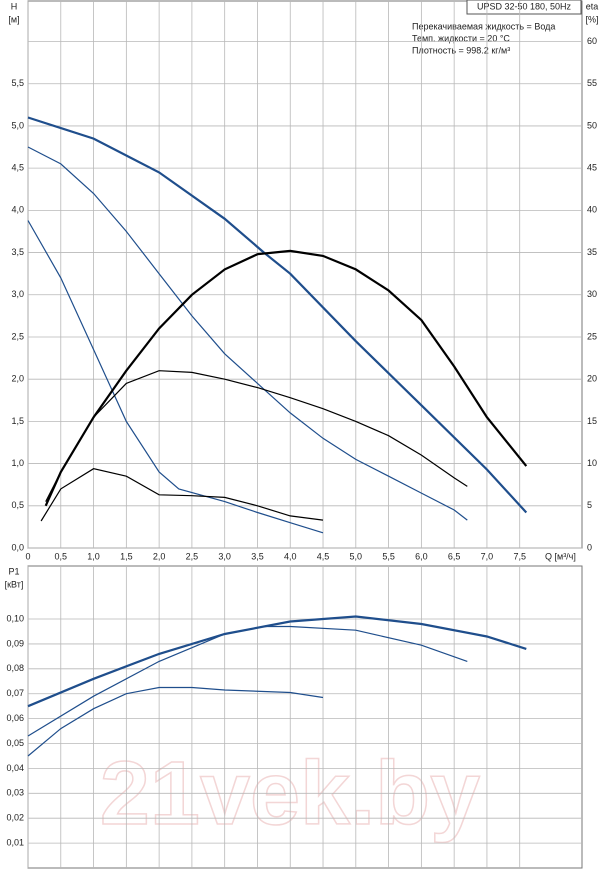 The width and height of the screenshot is (601, 871). What do you see at coordinates (323, 556) in the screenshot?
I see `x-tick-label: 4,5` at bounding box center [323, 556].